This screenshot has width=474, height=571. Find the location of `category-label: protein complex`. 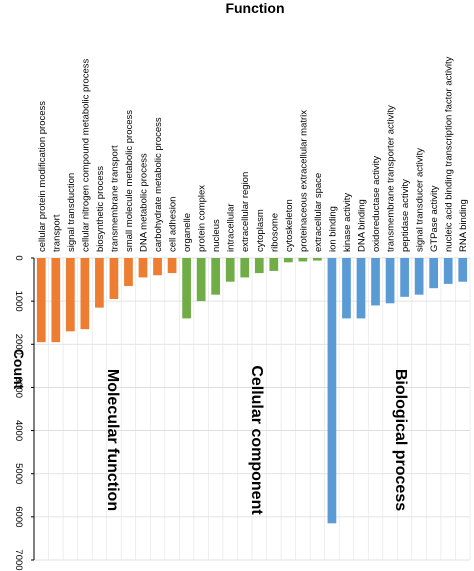

category-label: protein complex is located at coordinates (202, 218).